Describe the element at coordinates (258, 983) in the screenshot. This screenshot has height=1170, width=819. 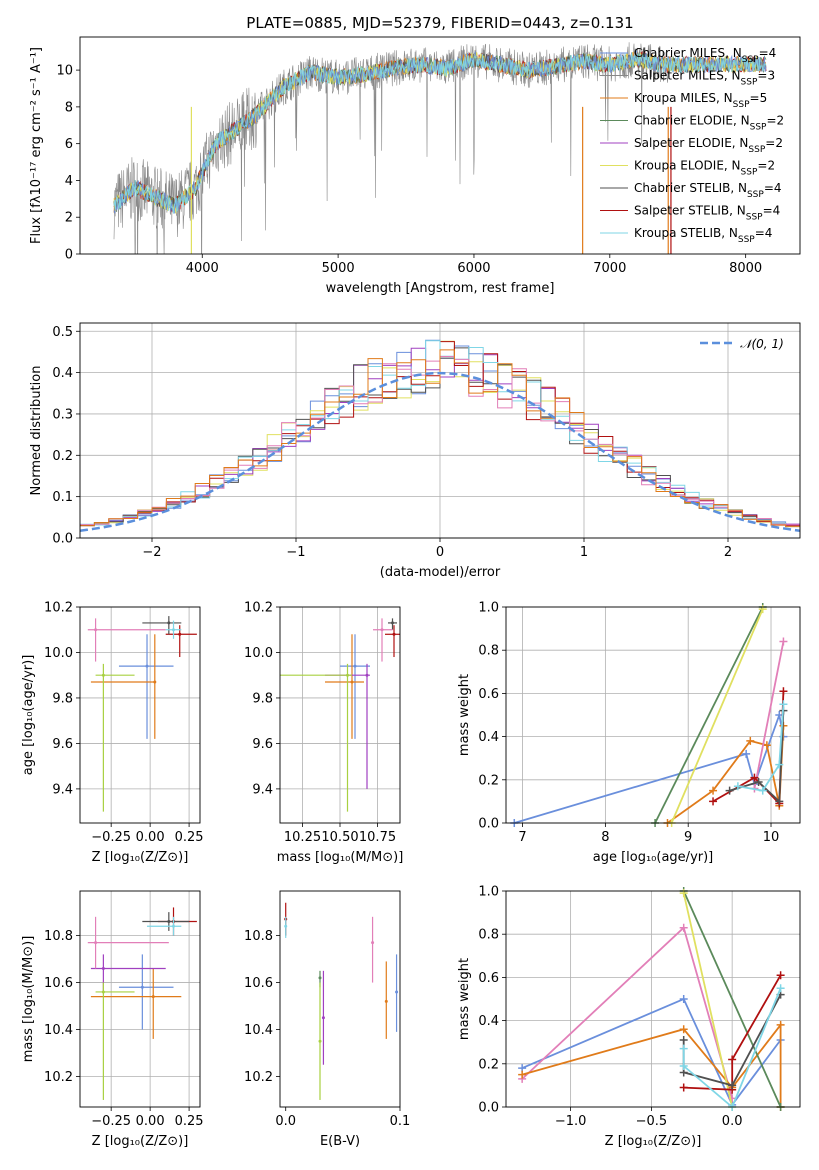
I see `y-tick-label: 10.6` at that location.